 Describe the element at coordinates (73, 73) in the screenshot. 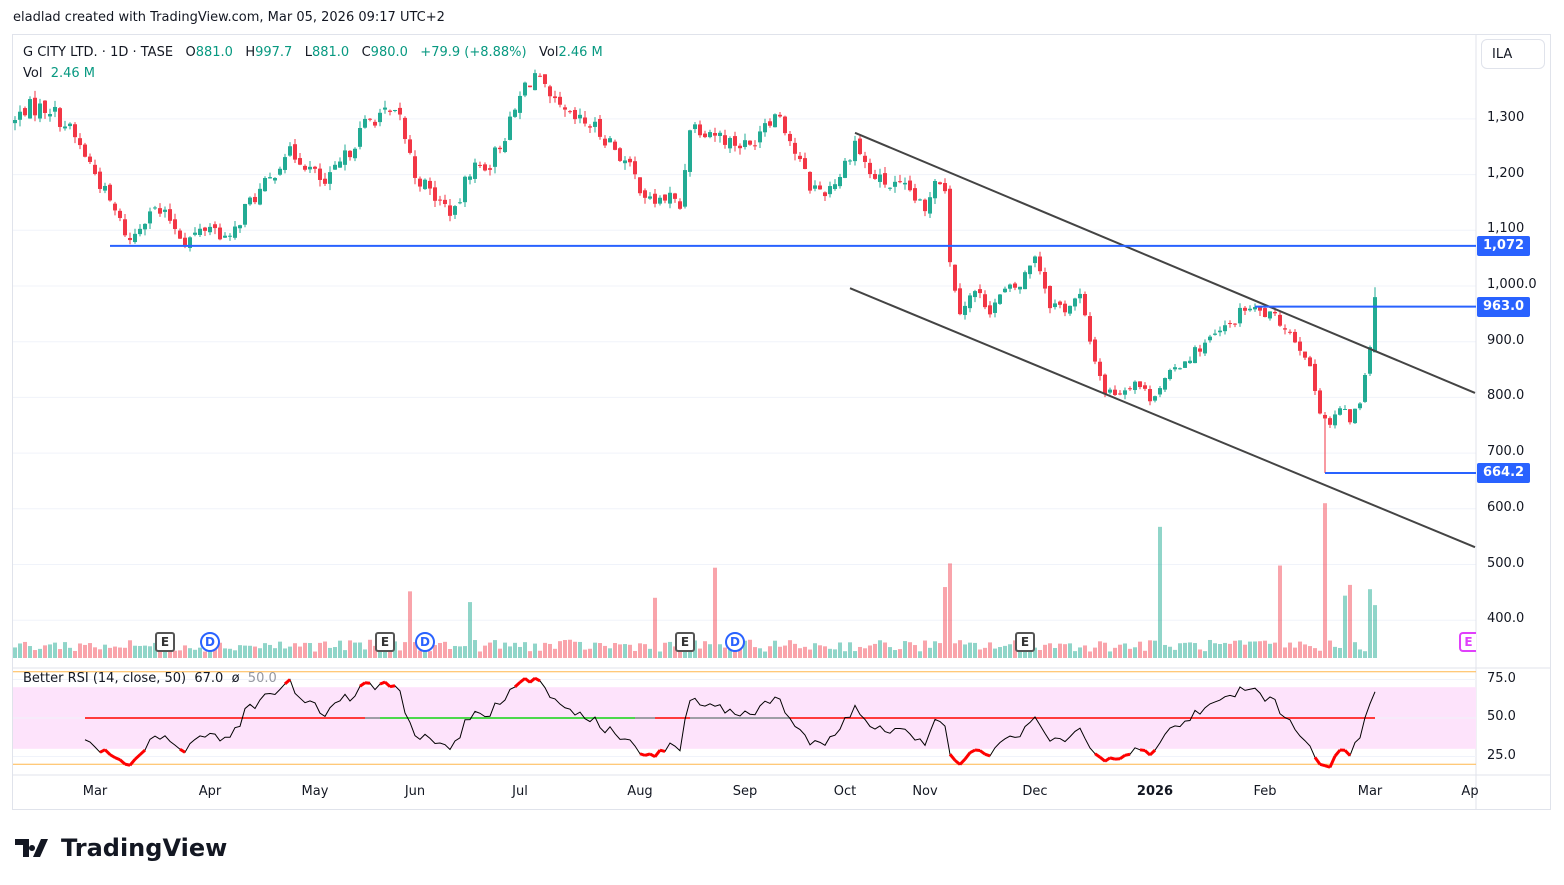

I see `volume-legend-value: 2.46 M` at that location.